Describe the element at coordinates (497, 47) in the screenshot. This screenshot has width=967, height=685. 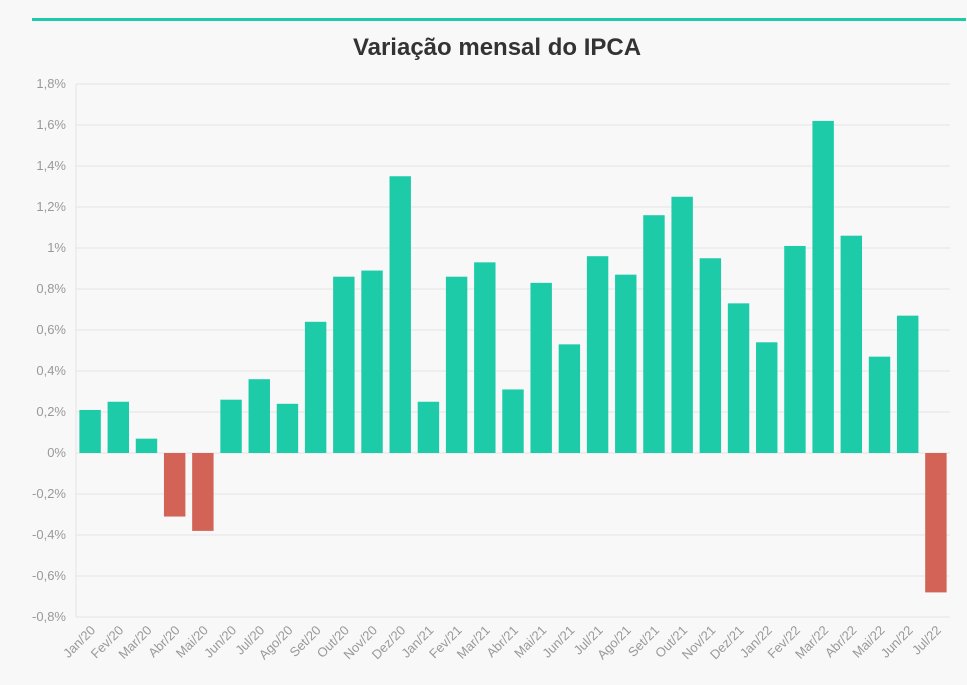
I see `chart-title: Variação mensal do IPCA` at that location.